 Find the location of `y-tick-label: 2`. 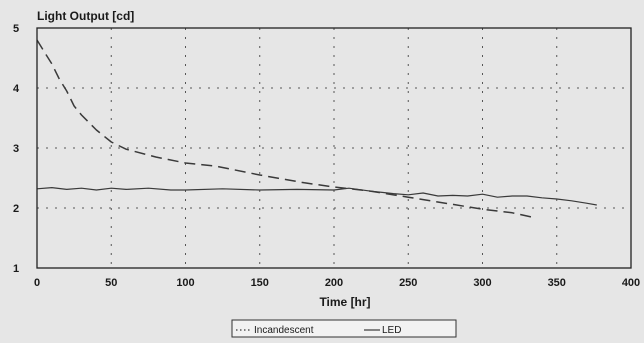

y-tick-label: 2 is located at coordinates (16, 209).